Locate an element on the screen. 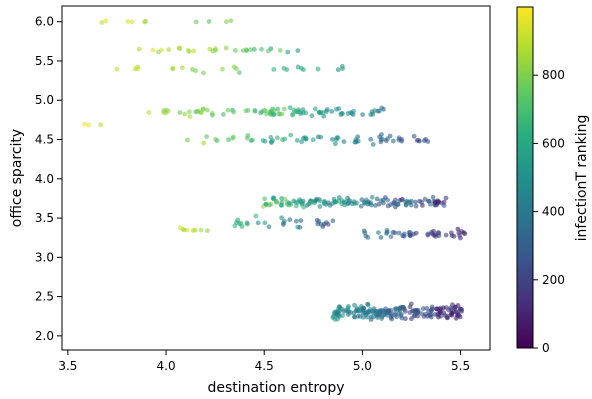  colorbar-tick-label: 800 is located at coordinates (553, 75).